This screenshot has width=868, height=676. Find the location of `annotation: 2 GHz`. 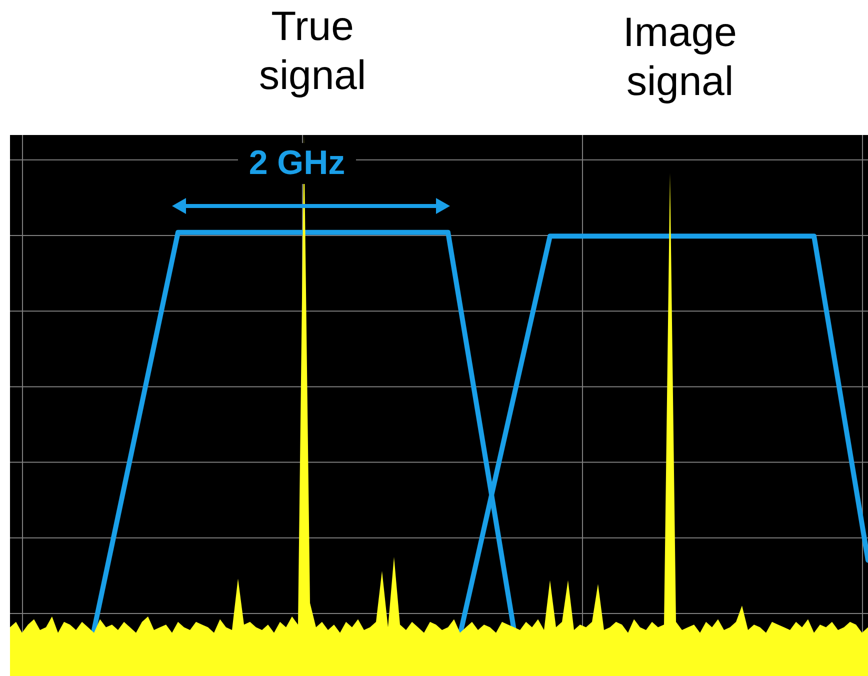

annotation: 2 GHz is located at coordinates (297, 163).